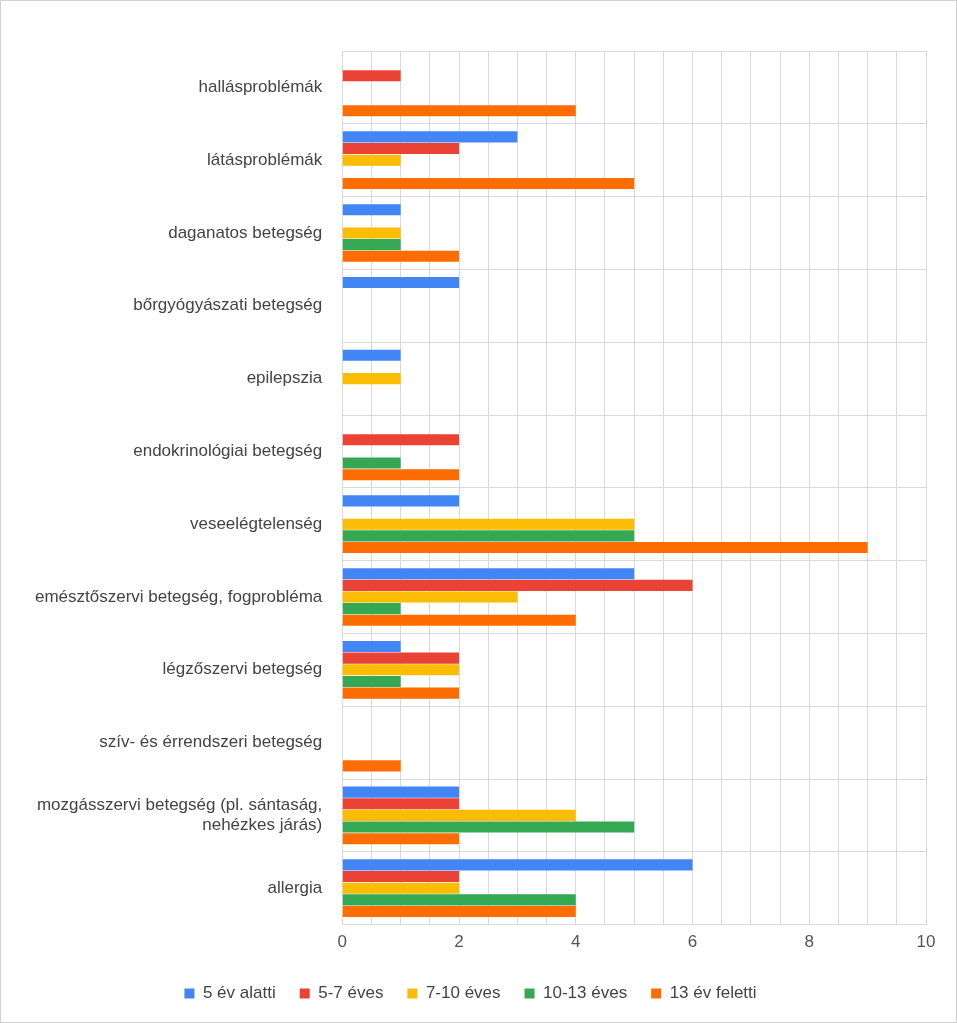  Describe the element at coordinates (264, 159) in the screenshot. I see `y-tick-label: látásproblémák` at that location.